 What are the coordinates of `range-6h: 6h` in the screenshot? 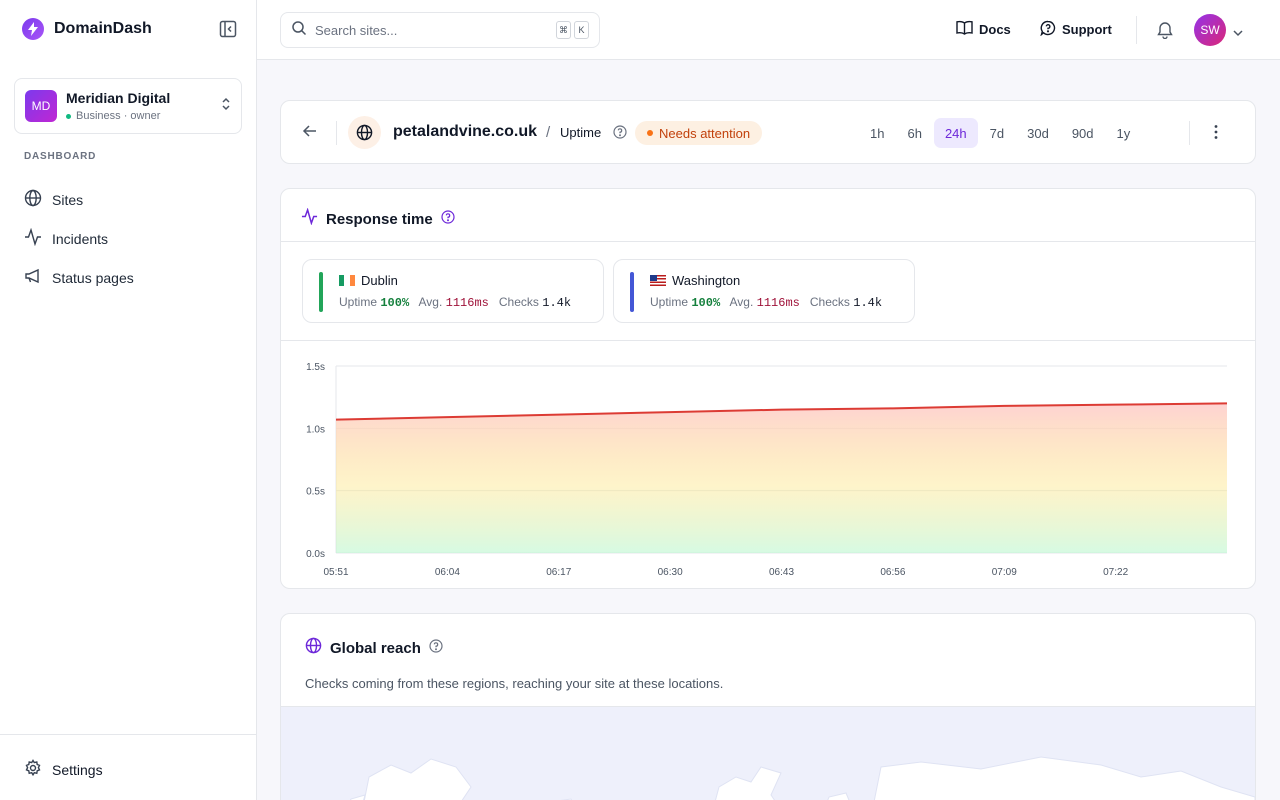 It's located at (914, 133).